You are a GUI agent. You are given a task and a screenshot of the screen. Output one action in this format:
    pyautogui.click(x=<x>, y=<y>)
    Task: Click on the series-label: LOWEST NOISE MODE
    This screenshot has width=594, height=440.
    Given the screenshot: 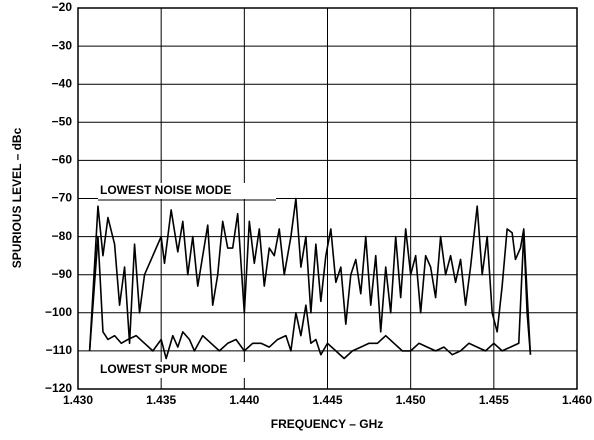 What is the action you would take?
    pyautogui.click(x=165, y=190)
    